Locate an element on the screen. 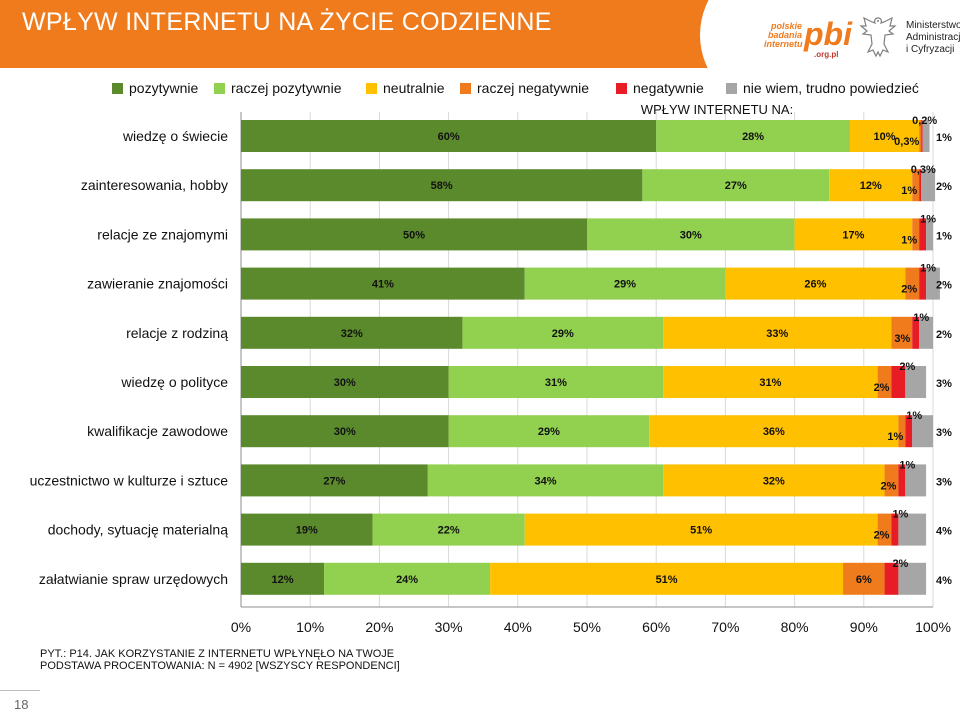  category-label: dochody, sytuację materialną is located at coordinates (138, 530).